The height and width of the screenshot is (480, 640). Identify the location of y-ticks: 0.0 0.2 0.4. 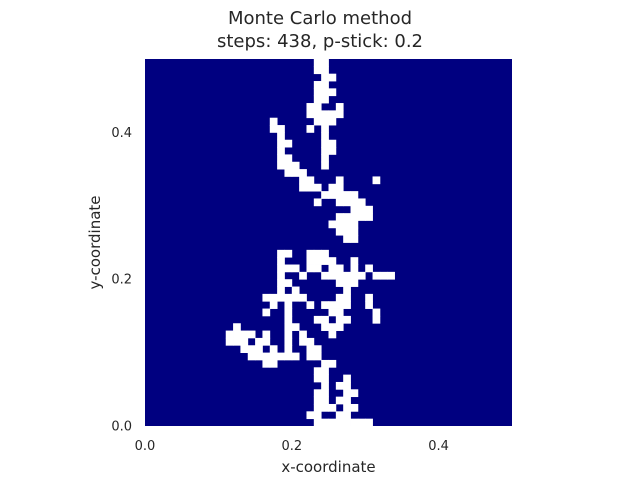
(121, 280).